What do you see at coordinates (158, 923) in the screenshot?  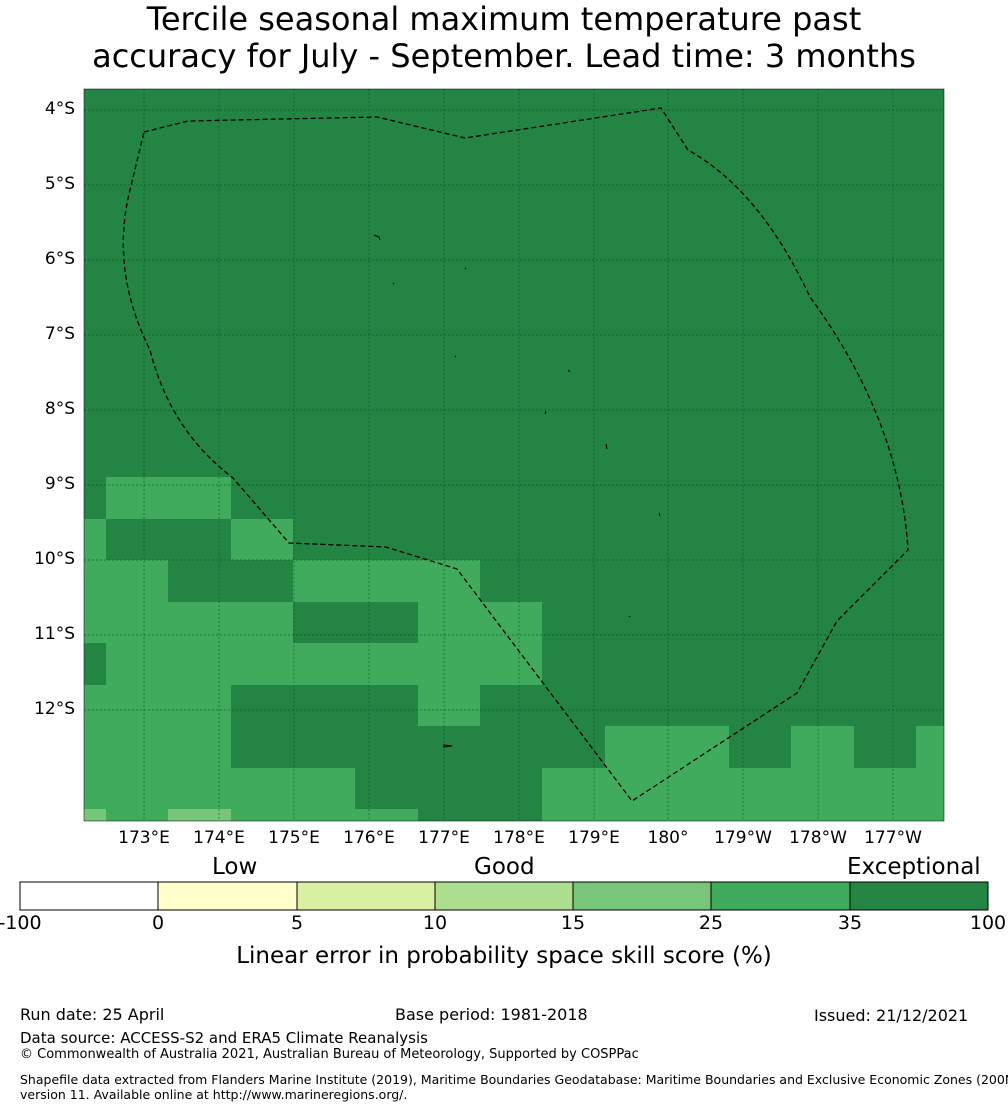 I see `colorbar-tick: 0` at bounding box center [158, 923].